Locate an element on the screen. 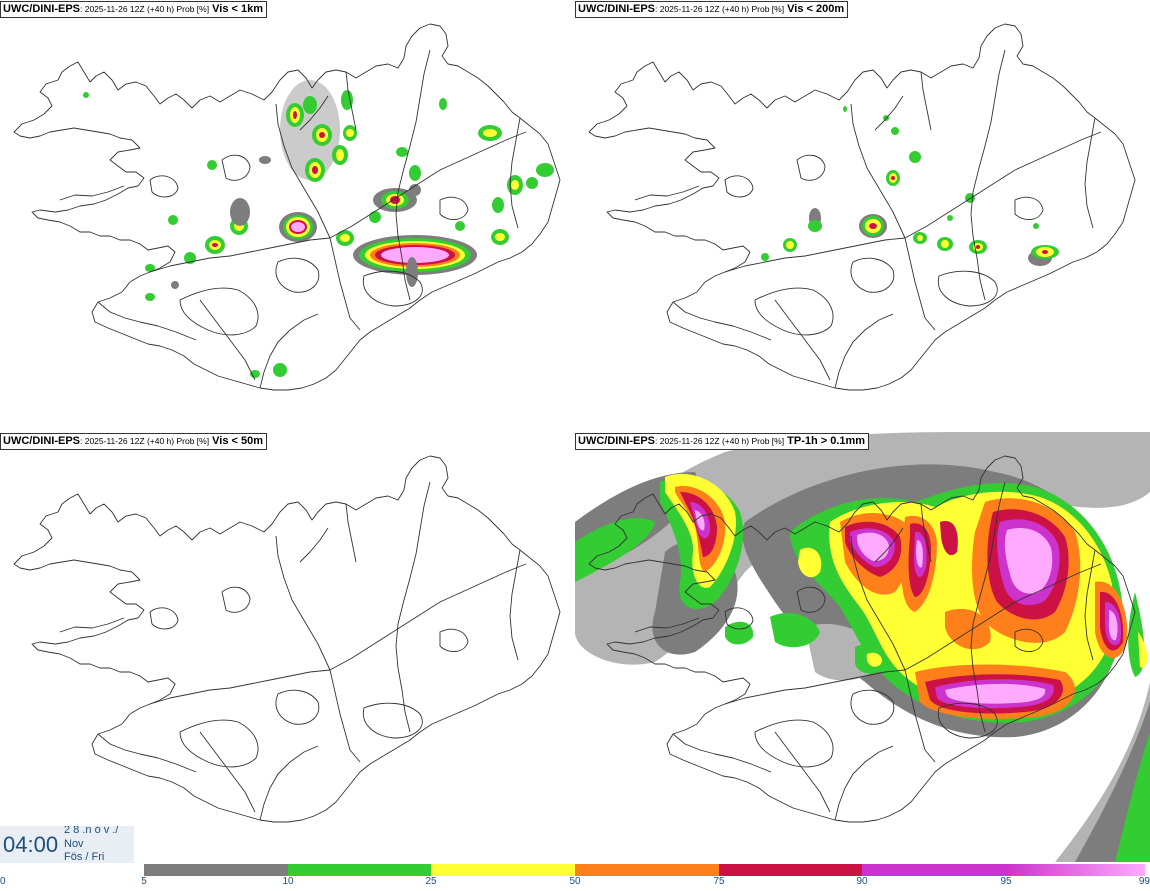 This screenshot has width=1150, height=891. legend-tick-label: 0 is located at coordinates (3, 881).